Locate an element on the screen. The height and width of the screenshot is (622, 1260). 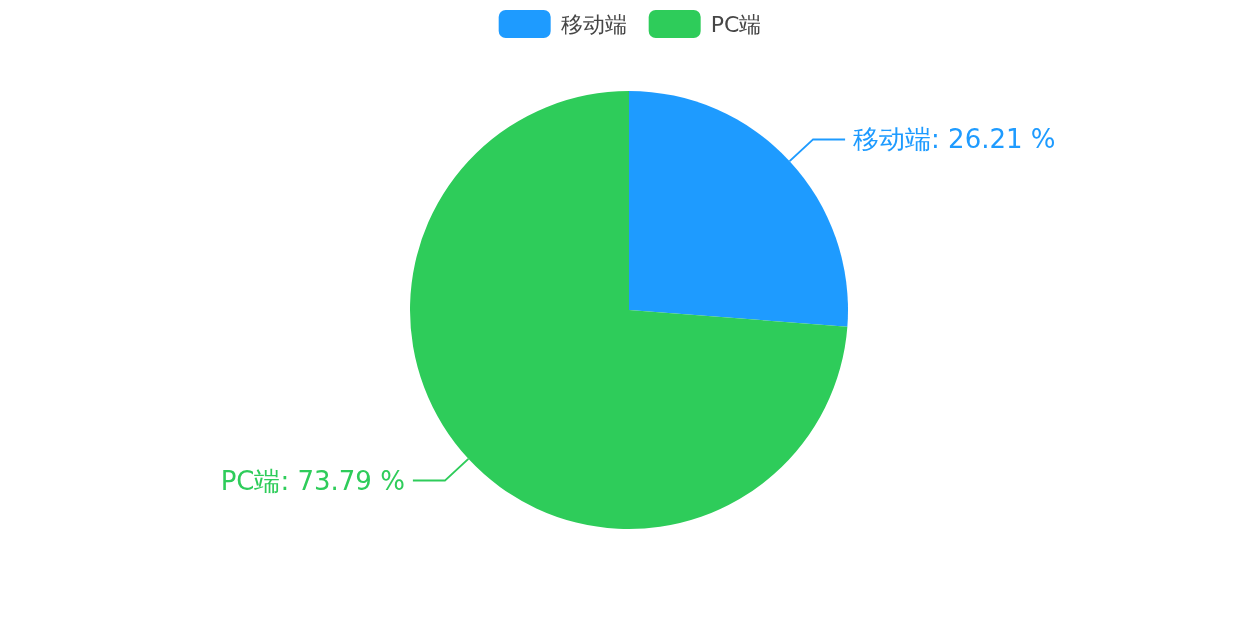
data-label: PC端: 73.79 % is located at coordinates (312, 480).